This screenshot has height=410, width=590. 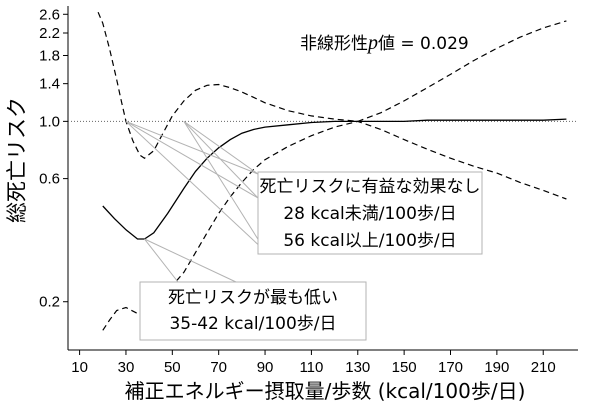 I want to click on no-effect-annotation-line: 56 kcal以上/100歩/日, so click(x=369, y=241).